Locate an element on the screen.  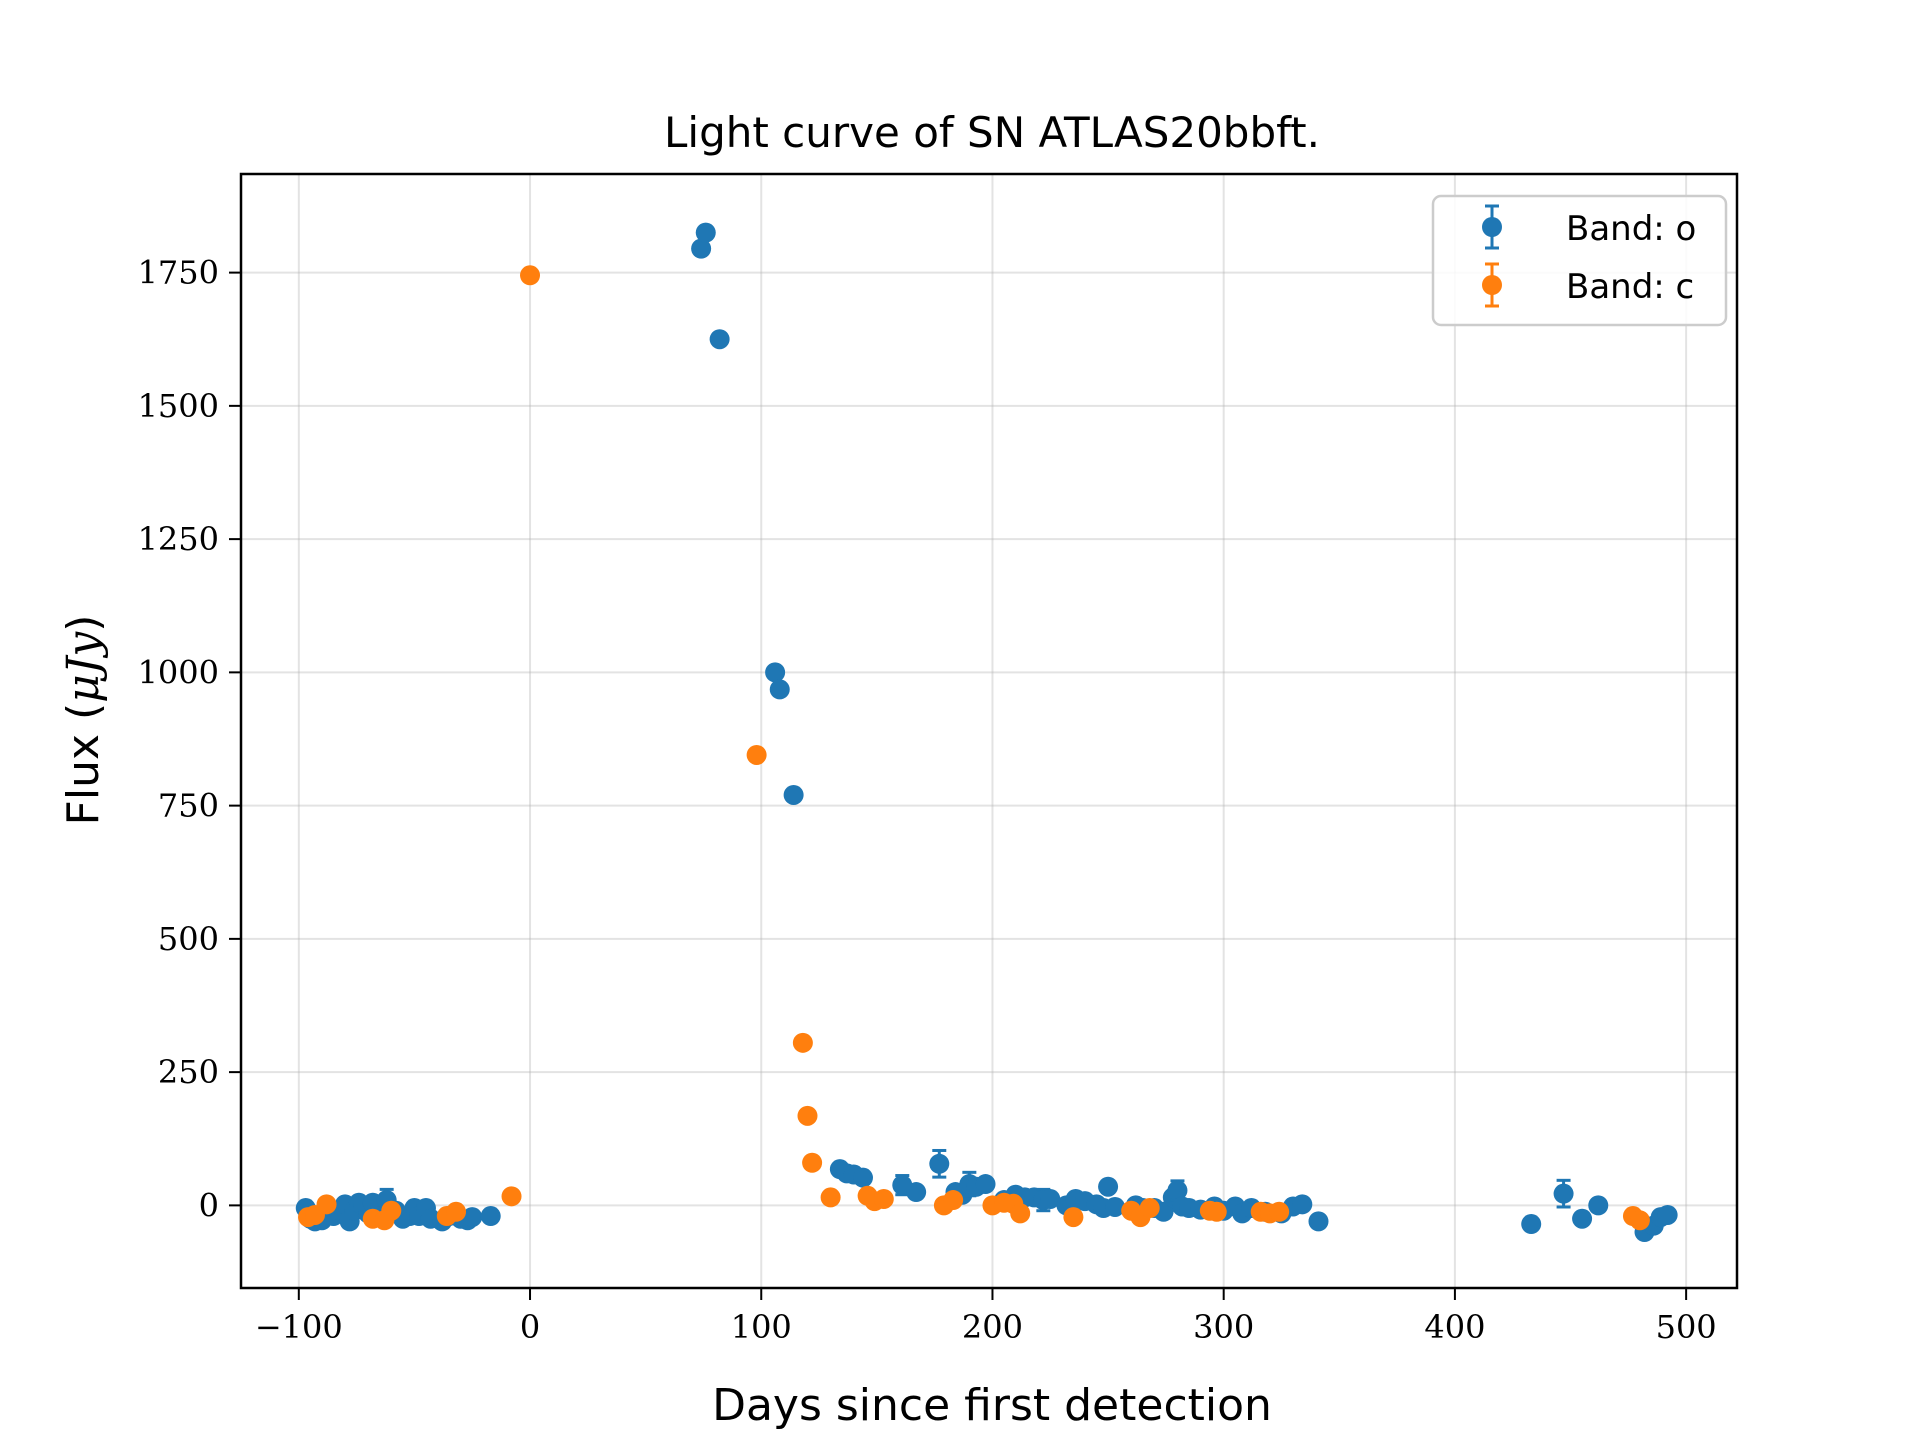
legend-marker-band-o is located at coordinates (1492, 227).